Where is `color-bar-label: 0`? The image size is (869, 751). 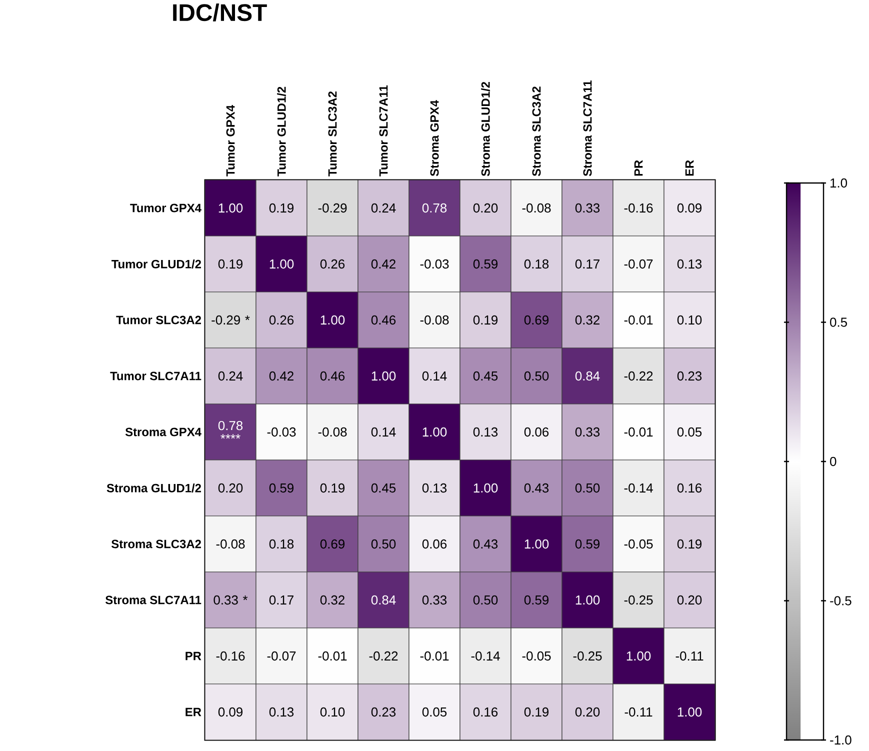
color-bar-label: 0 is located at coordinates (833, 461).